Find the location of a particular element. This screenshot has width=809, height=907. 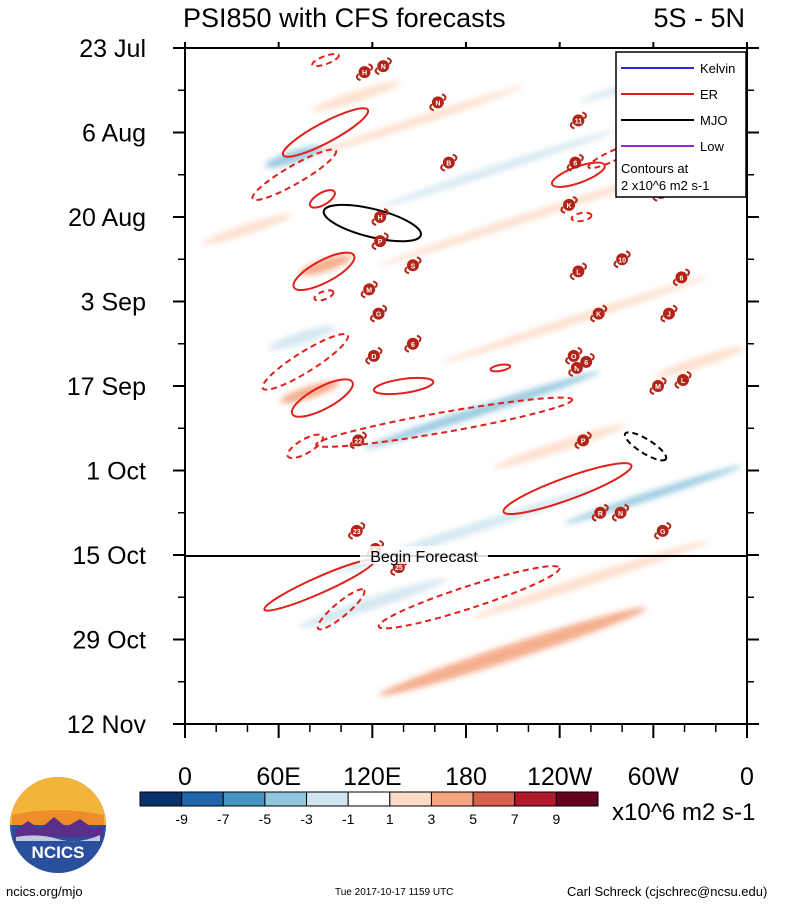

storm-marker: 11 is located at coordinates (578, 120).